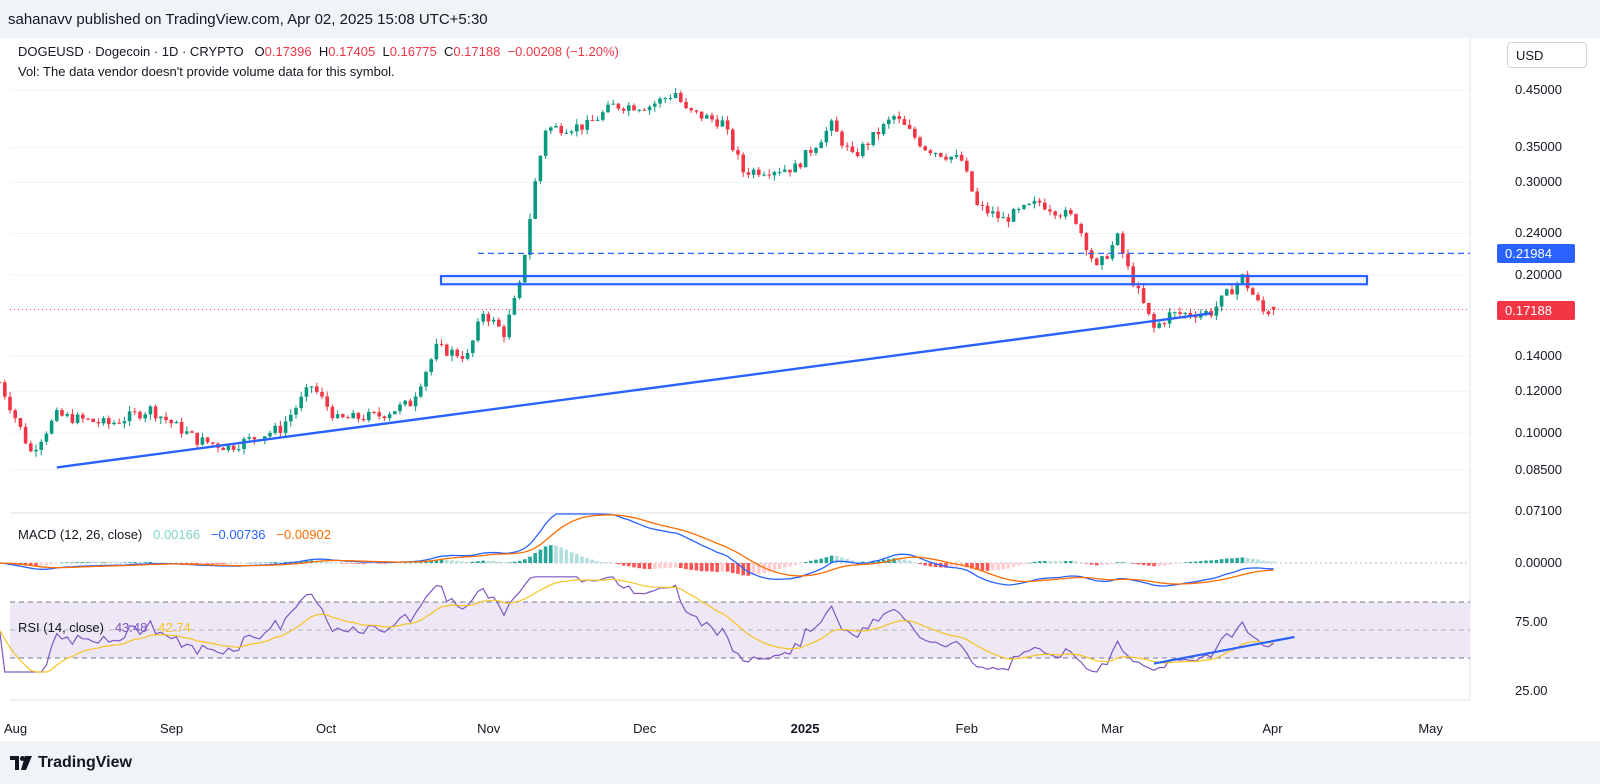  I want to click on rsi-value: 43.48, so click(131, 627).